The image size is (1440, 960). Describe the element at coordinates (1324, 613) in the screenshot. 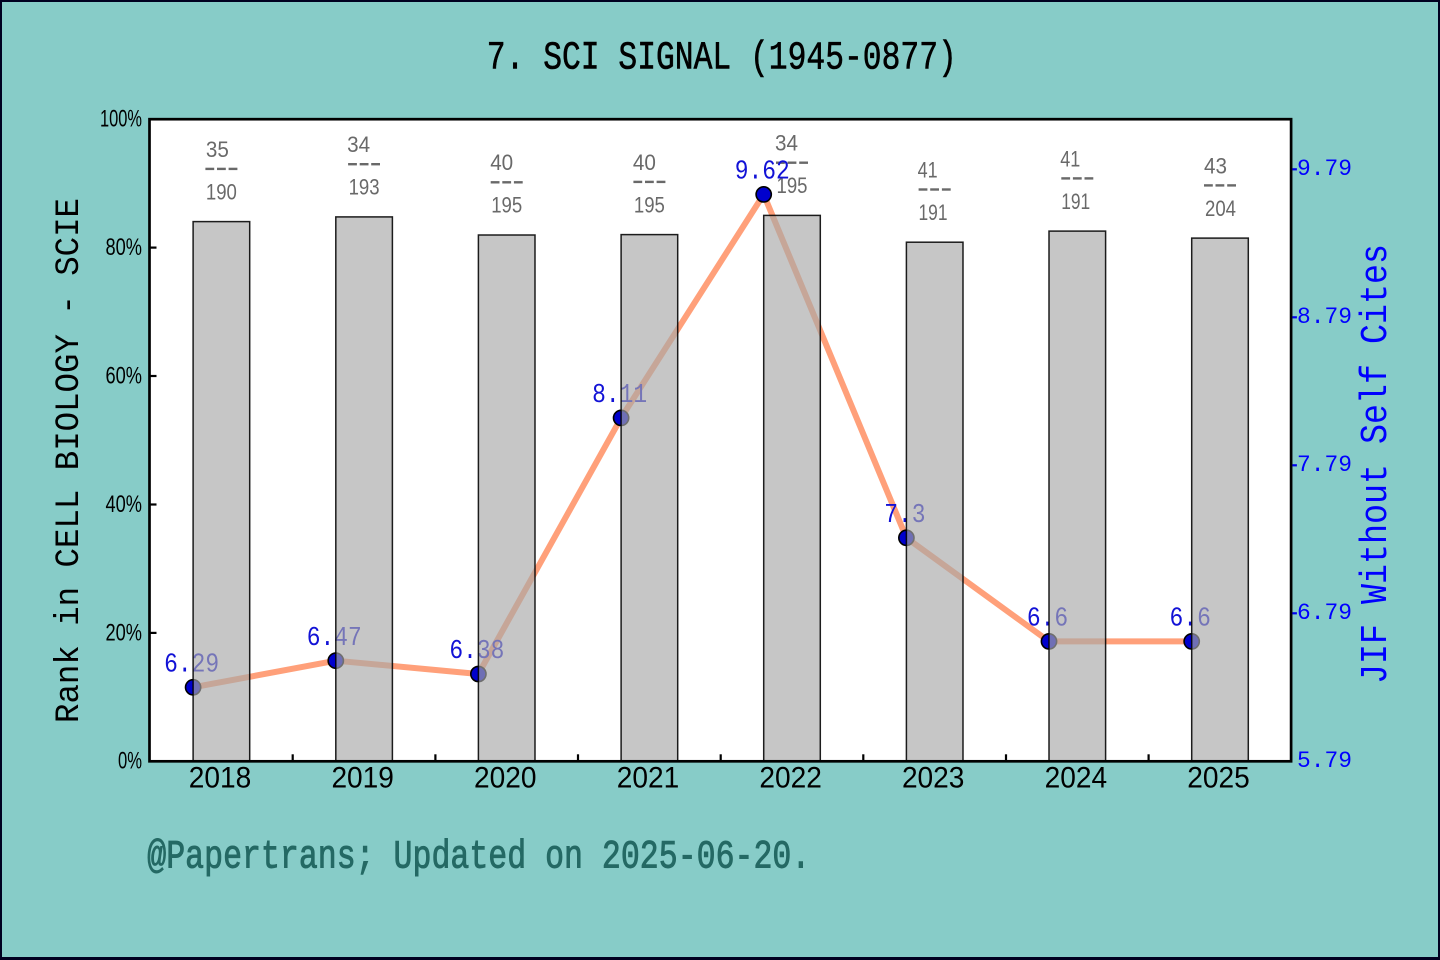

I see `svg-text: 6.79` at that location.